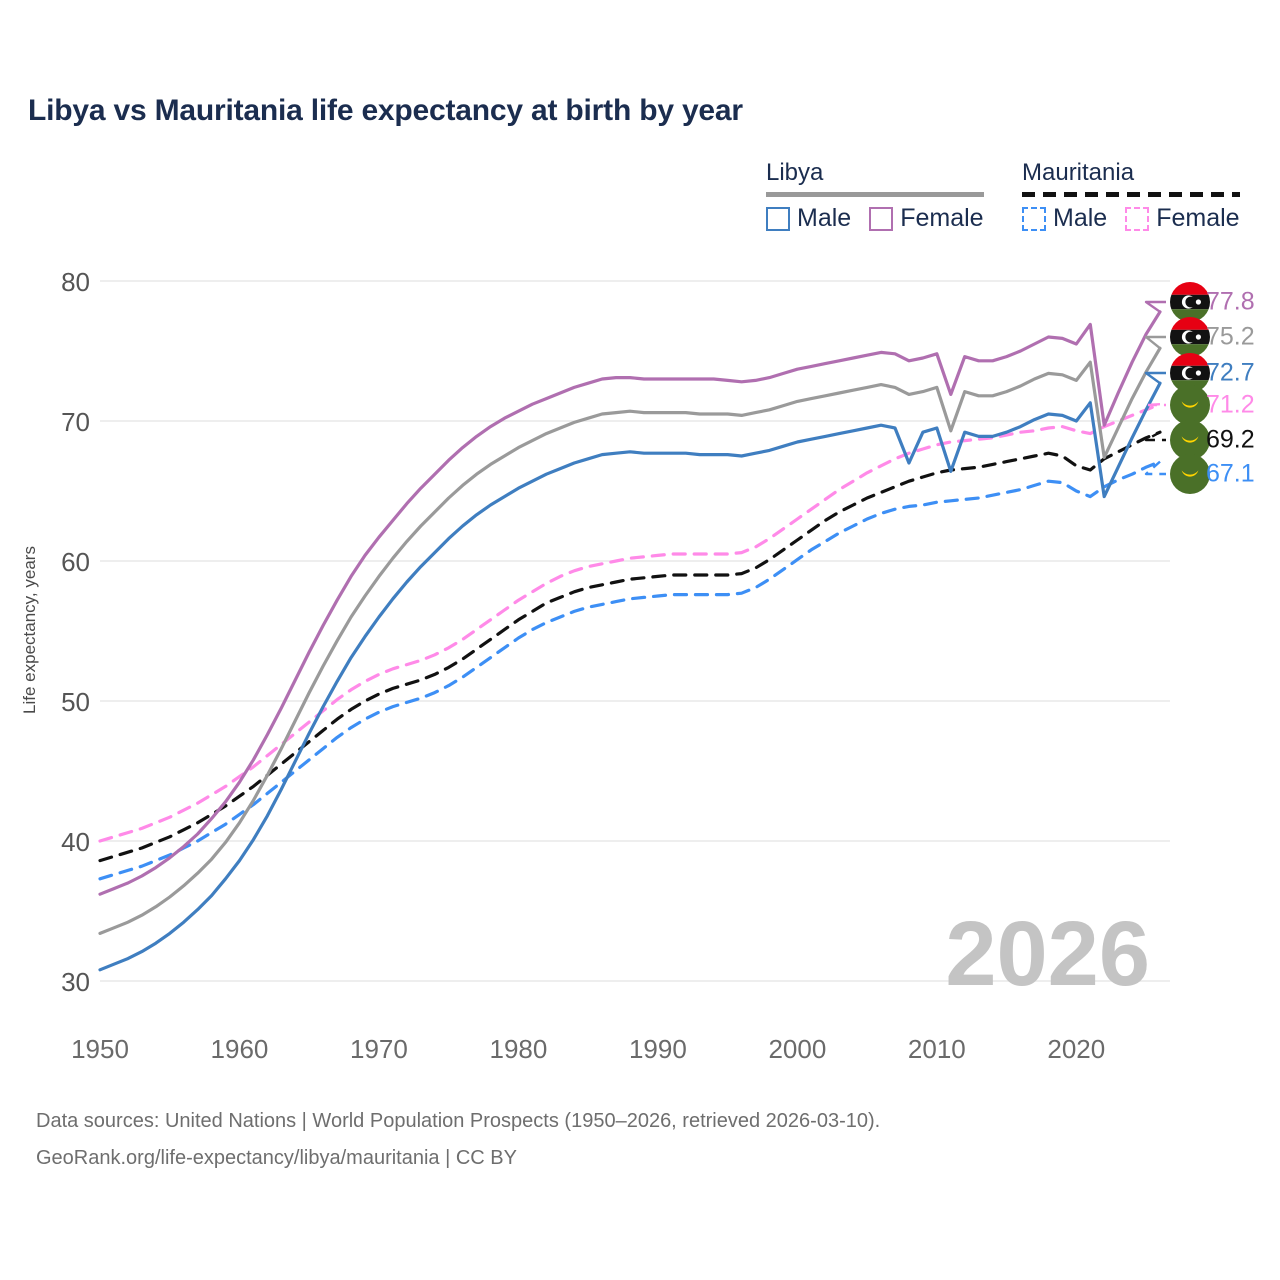 This screenshot has width=1280, height=1280. I want to click on year-watermark: 2026, so click(1047, 954).